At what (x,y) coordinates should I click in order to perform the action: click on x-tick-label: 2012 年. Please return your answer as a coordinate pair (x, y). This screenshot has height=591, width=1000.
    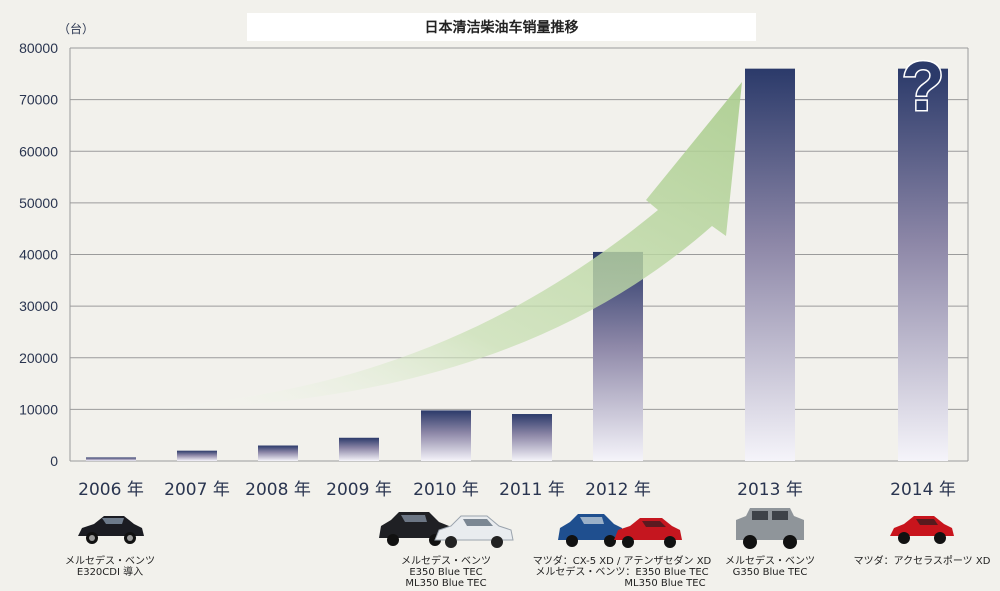
    Looking at the image, I should click on (618, 490).